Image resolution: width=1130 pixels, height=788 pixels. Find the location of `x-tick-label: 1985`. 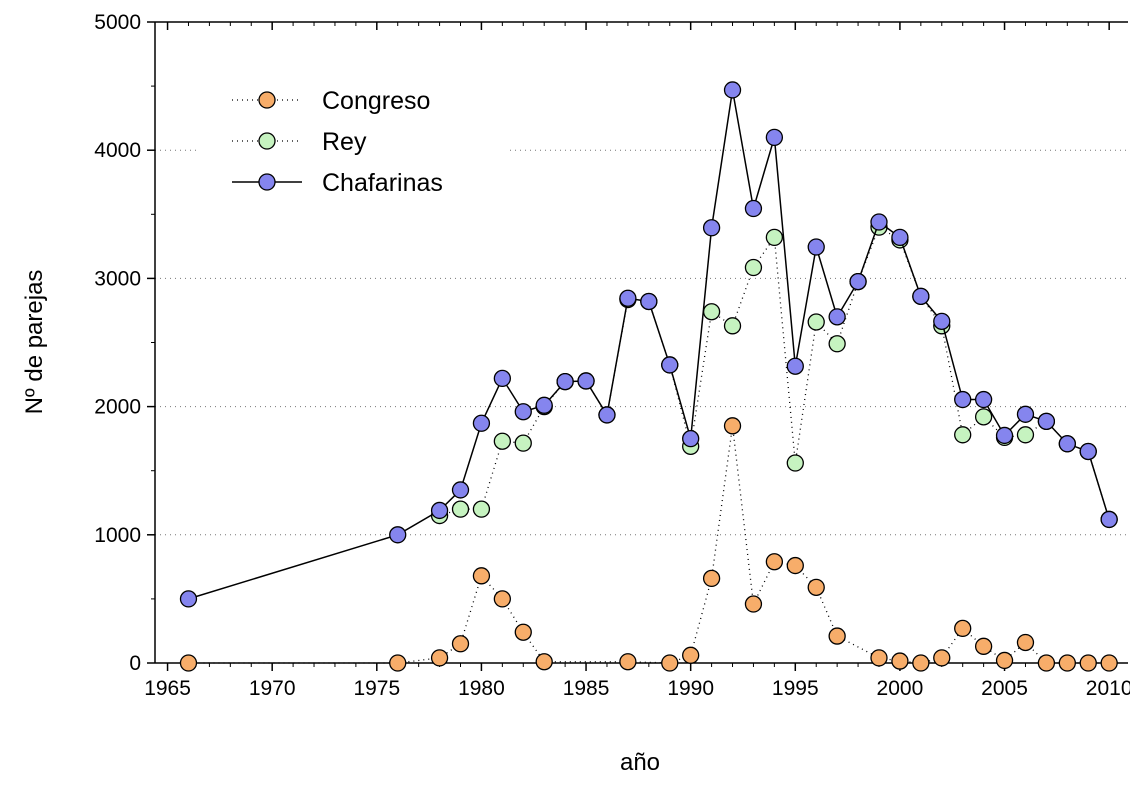

x-tick-label: 1985 is located at coordinates (586, 688).